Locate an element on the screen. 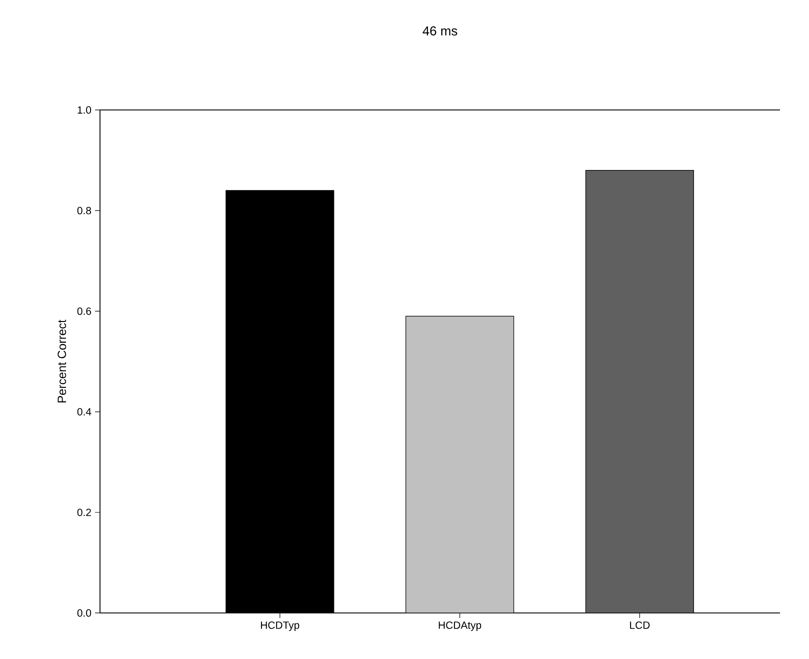 The image size is (809, 659). chart-title: 46 ms is located at coordinates (440, 31).